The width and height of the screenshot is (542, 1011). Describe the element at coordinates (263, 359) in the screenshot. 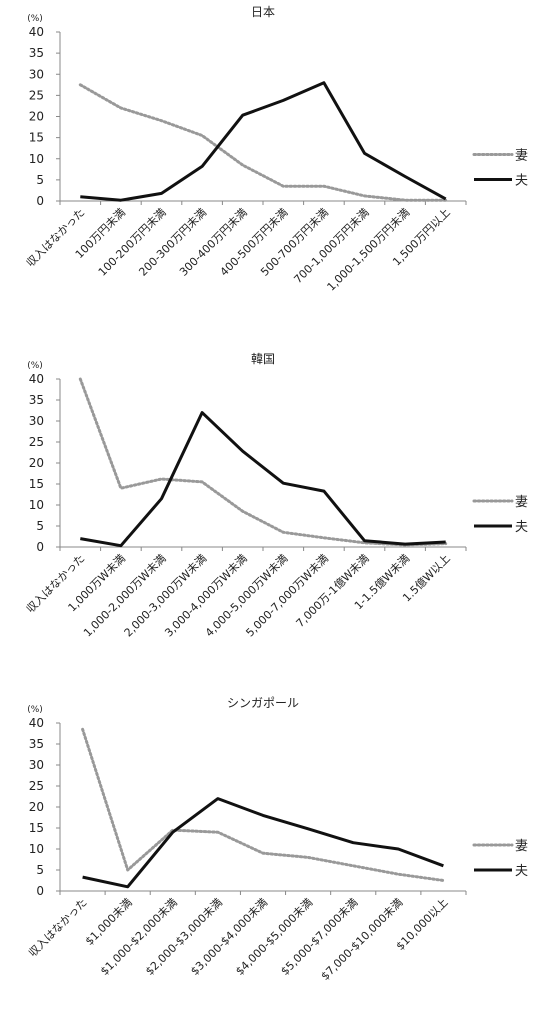

I see `chart-title: 韓国` at that location.